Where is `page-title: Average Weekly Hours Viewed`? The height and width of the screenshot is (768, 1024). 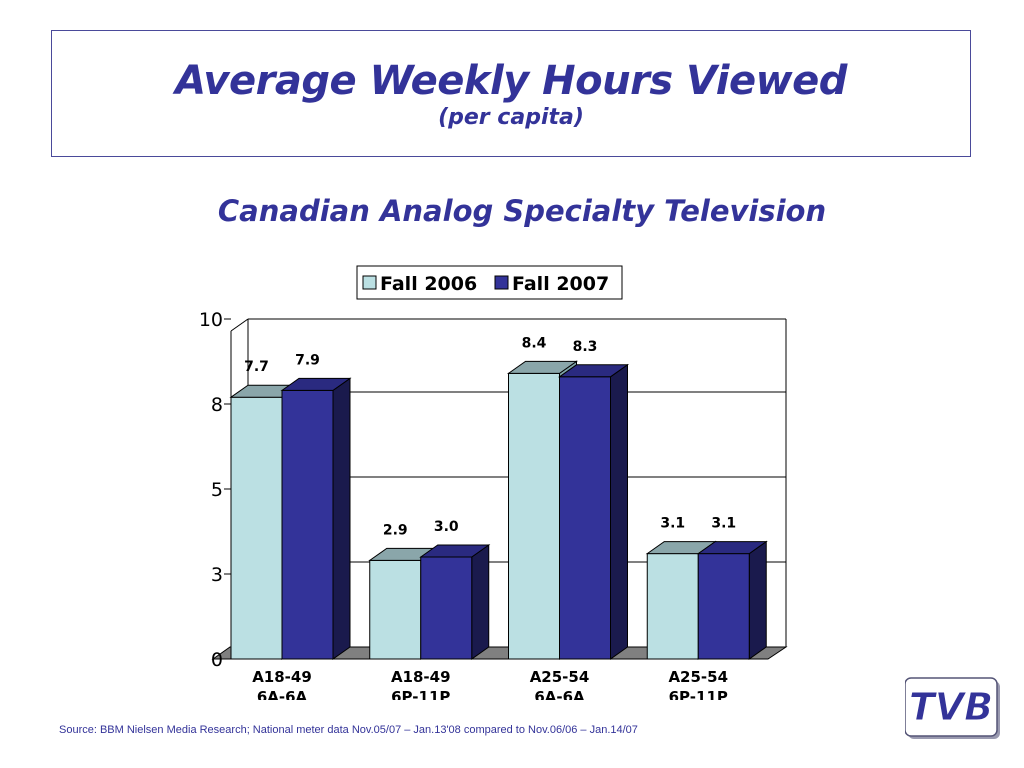 page-title: Average Weekly Hours Viewed is located at coordinates (511, 81).